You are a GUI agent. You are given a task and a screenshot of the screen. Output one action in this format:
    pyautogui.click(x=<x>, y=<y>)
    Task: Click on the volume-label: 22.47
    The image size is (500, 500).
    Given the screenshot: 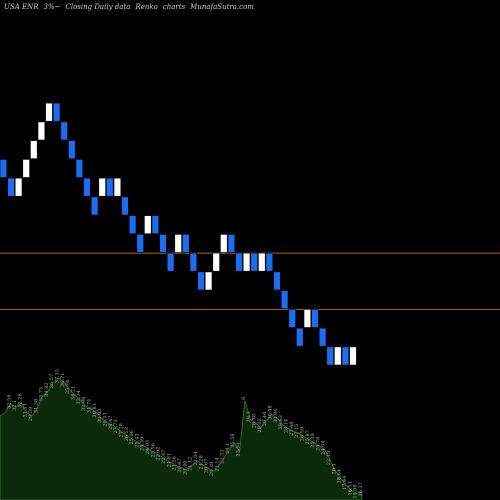 What is the action you would take?
    pyautogui.click(x=164, y=457)
    